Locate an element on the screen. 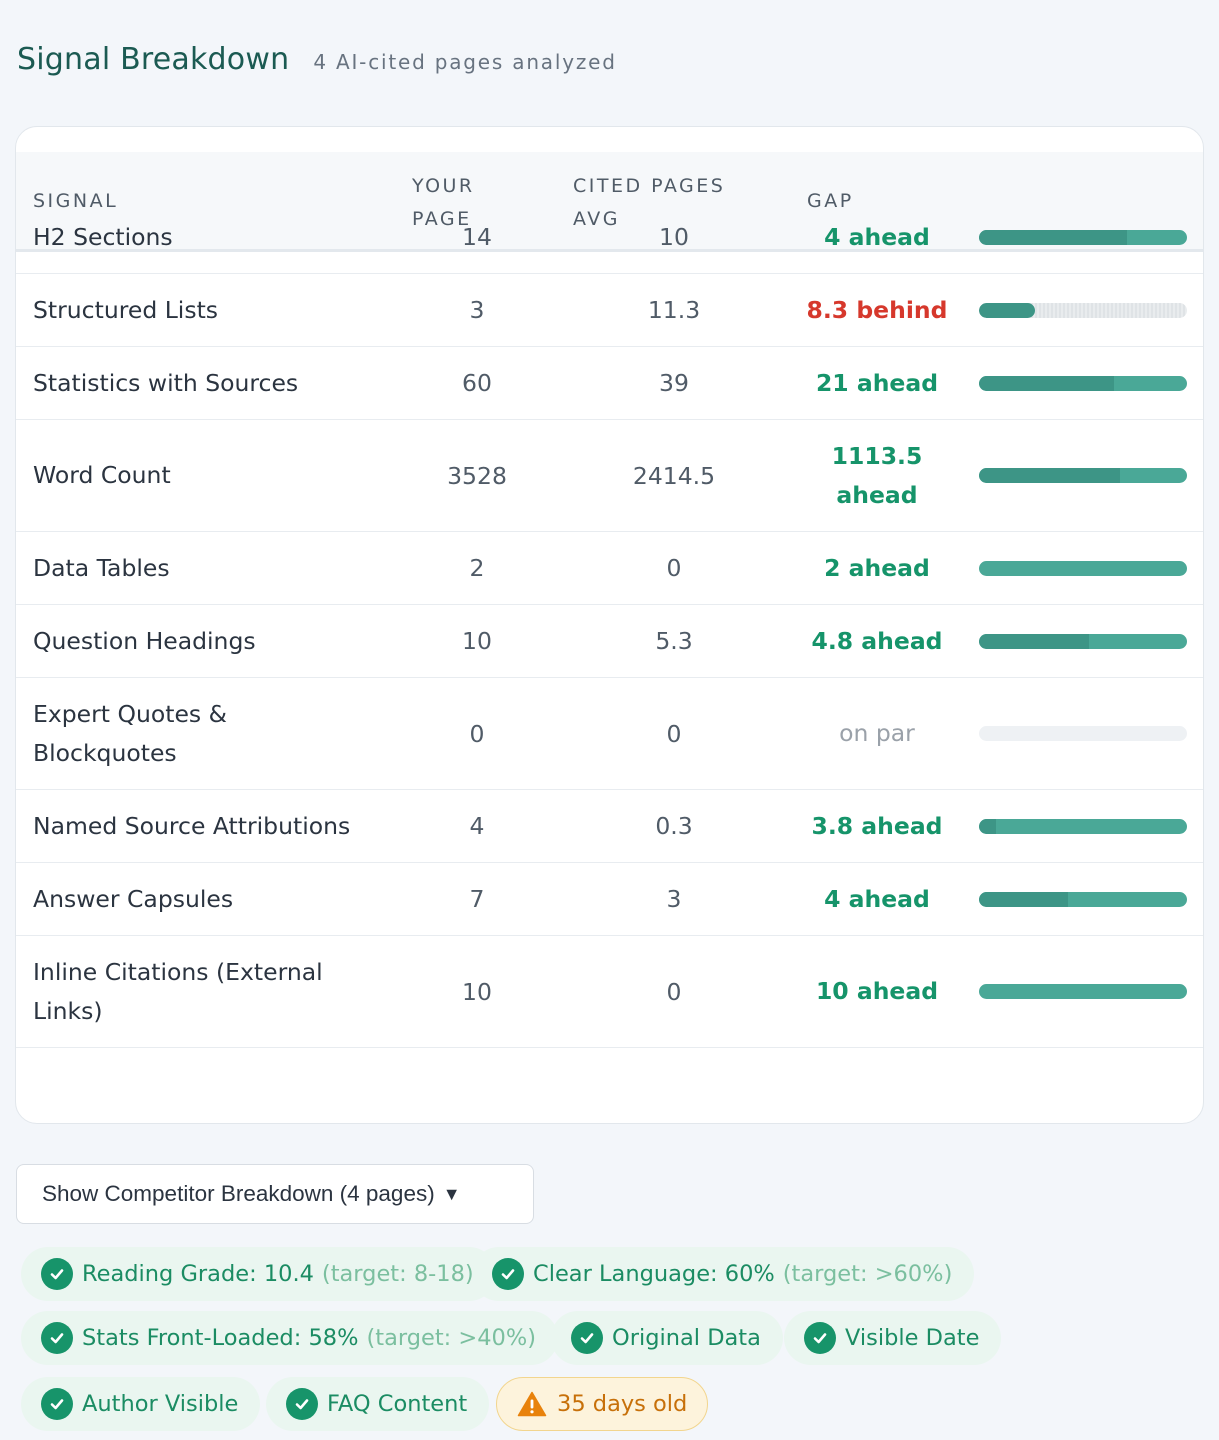  cited-avg-value: 3 is located at coordinates (674, 899).